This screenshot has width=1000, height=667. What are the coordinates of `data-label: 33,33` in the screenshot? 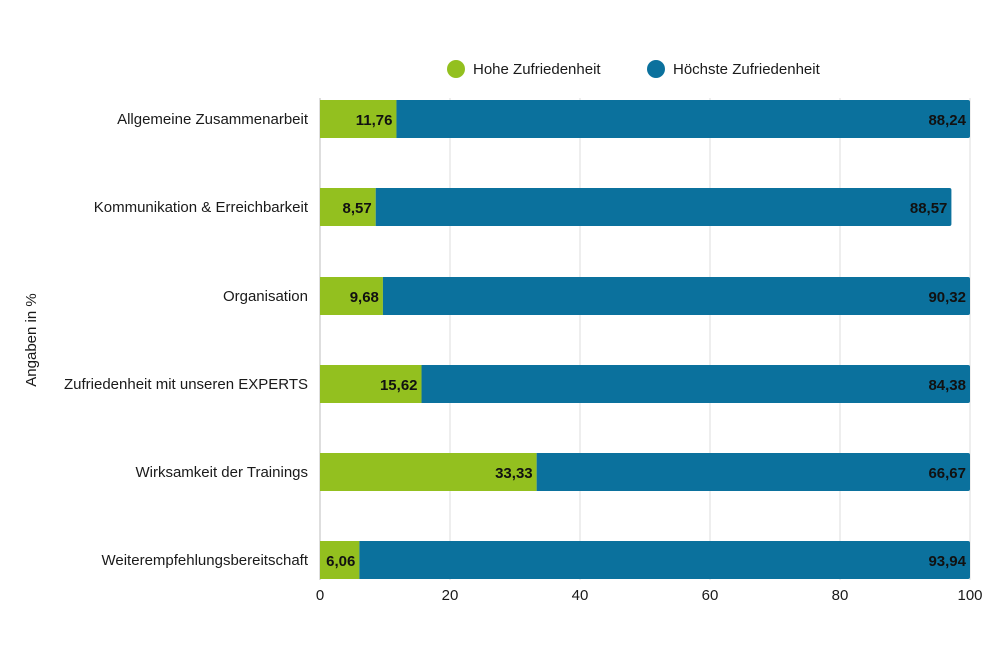 It's located at (514, 473).